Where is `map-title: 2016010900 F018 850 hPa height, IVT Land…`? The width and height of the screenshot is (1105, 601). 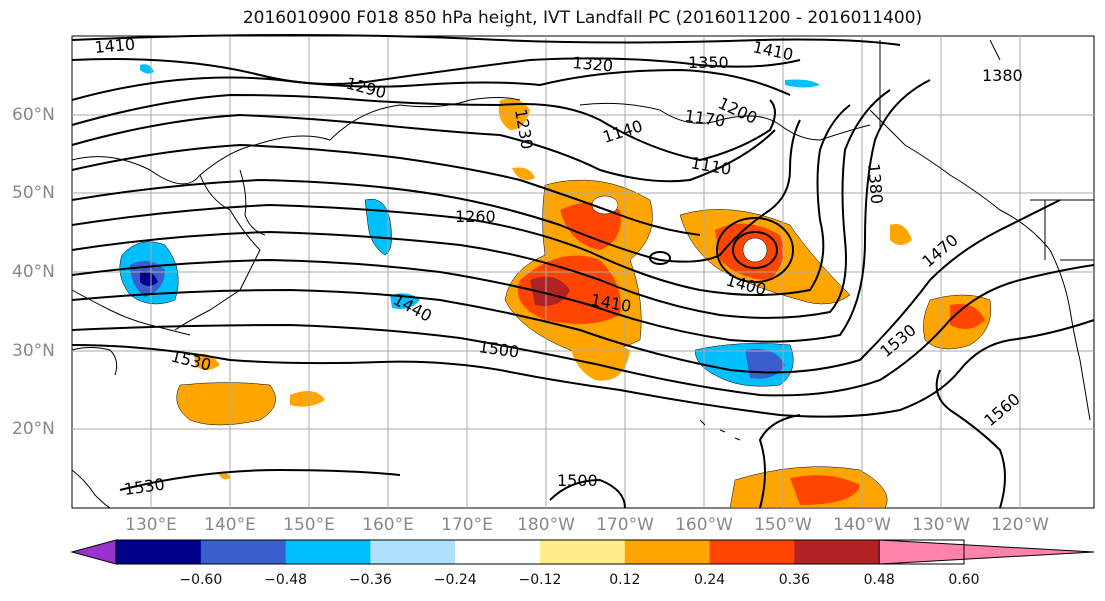
map-title: 2016010900 F018 850 hPa height, IVT Land… is located at coordinates (582, 18).